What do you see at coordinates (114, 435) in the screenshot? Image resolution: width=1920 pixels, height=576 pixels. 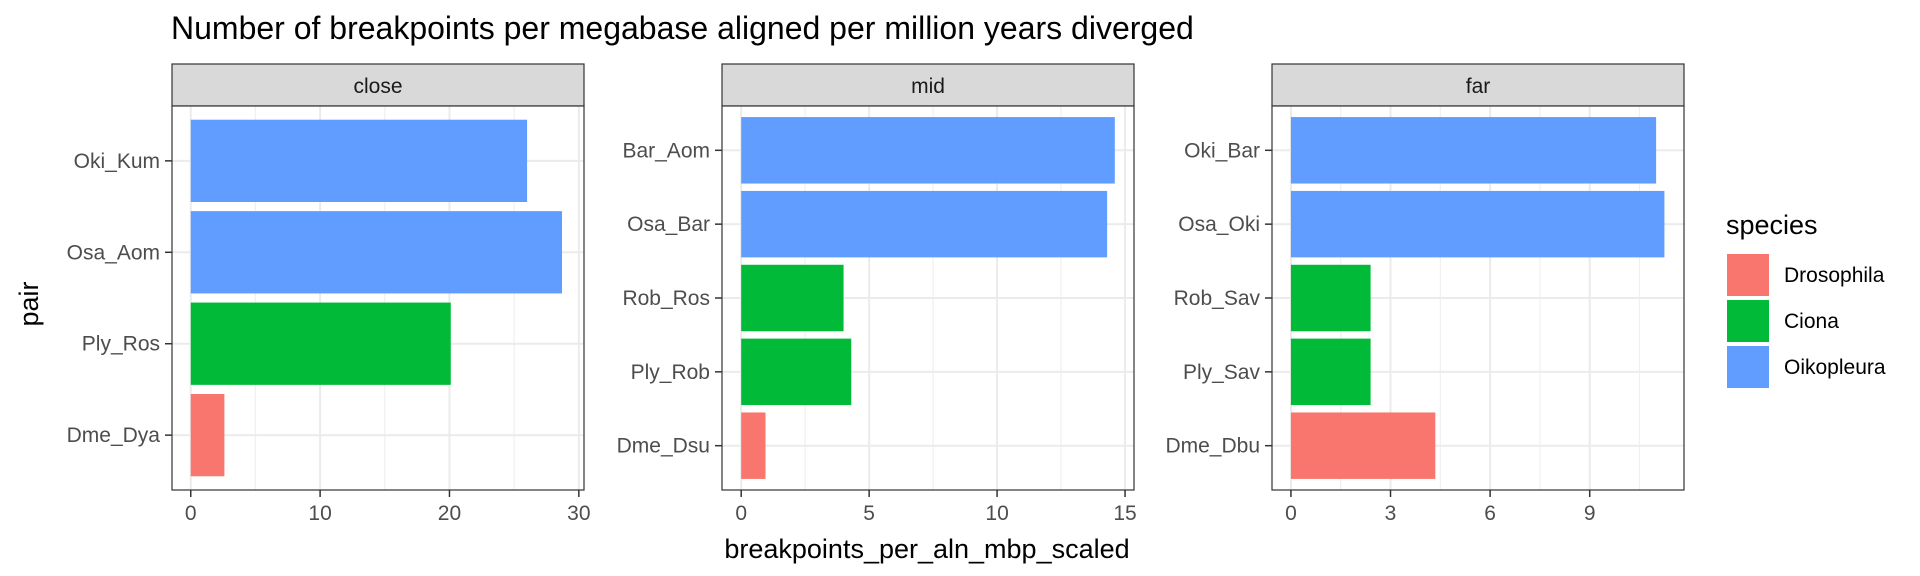 I see `y-tick-label: Dme_Dya` at bounding box center [114, 435].